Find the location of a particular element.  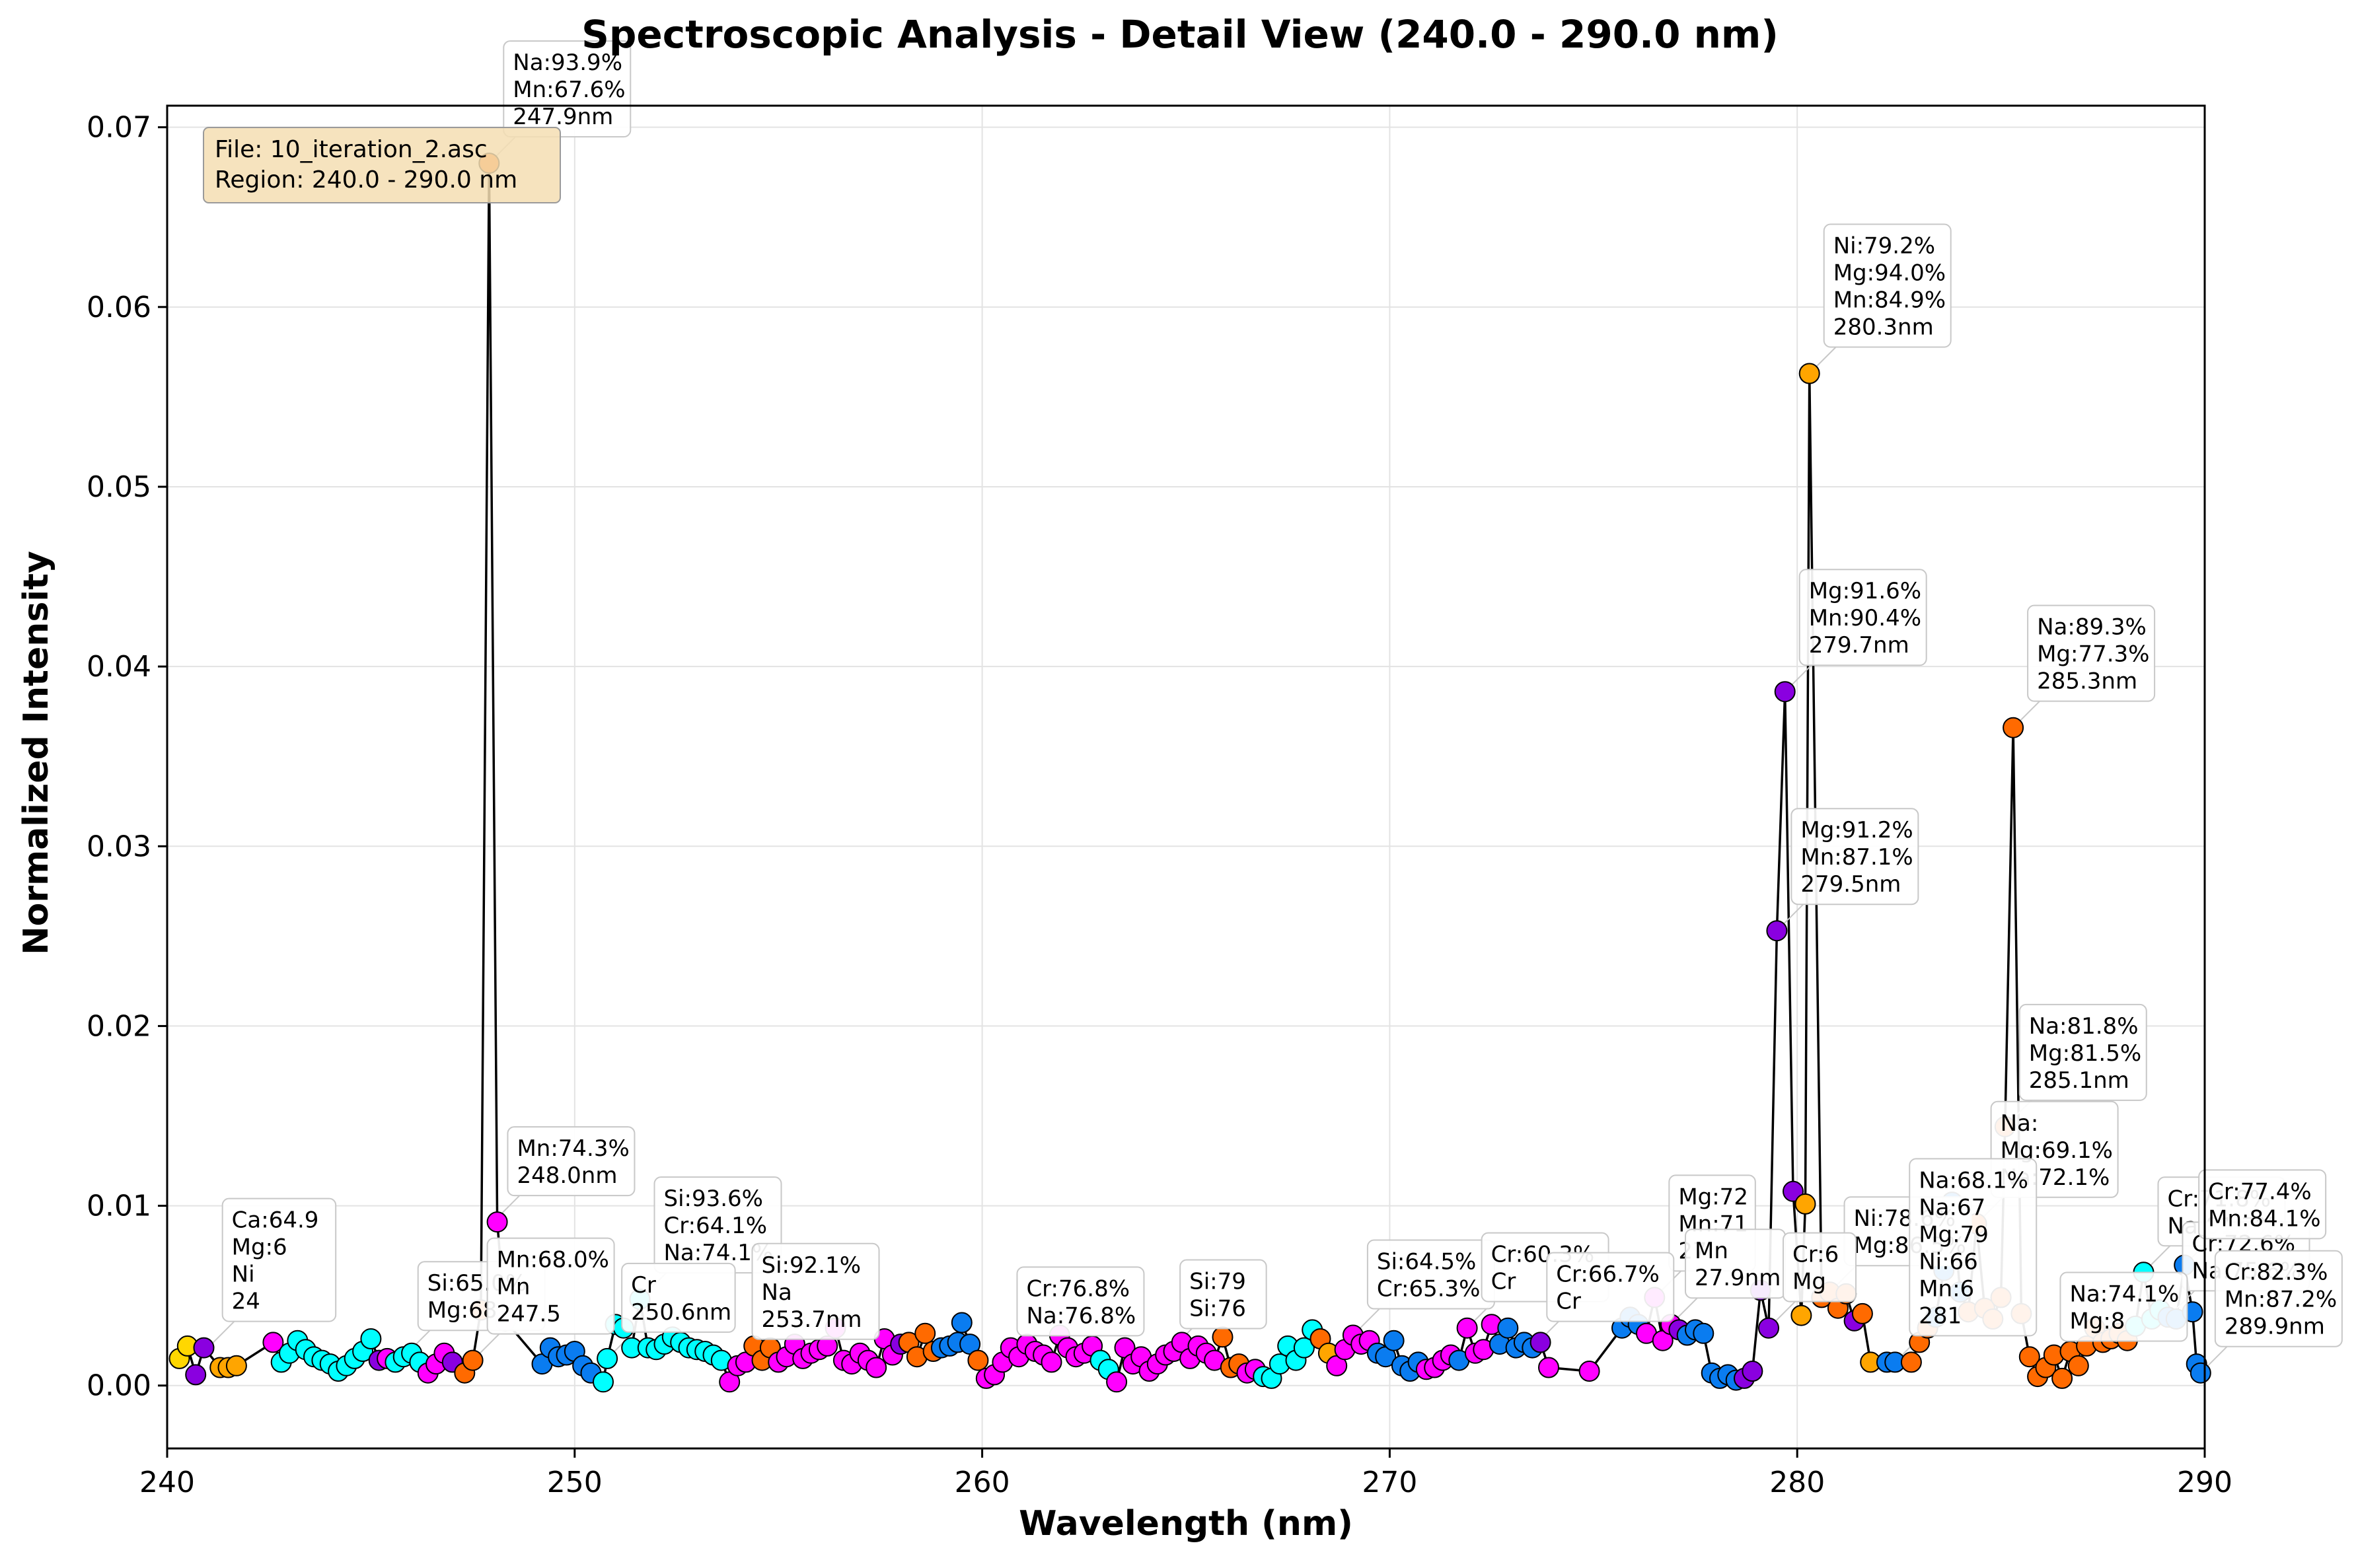

annotation-text: Mg:81.5% is located at coordinates (2085, 1053).